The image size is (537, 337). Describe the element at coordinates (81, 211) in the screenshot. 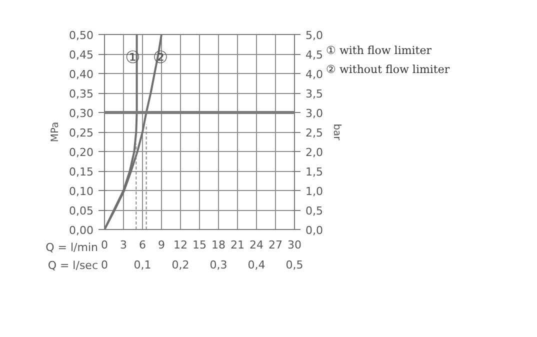

I see `y-tick-label: 0,05` at that location.